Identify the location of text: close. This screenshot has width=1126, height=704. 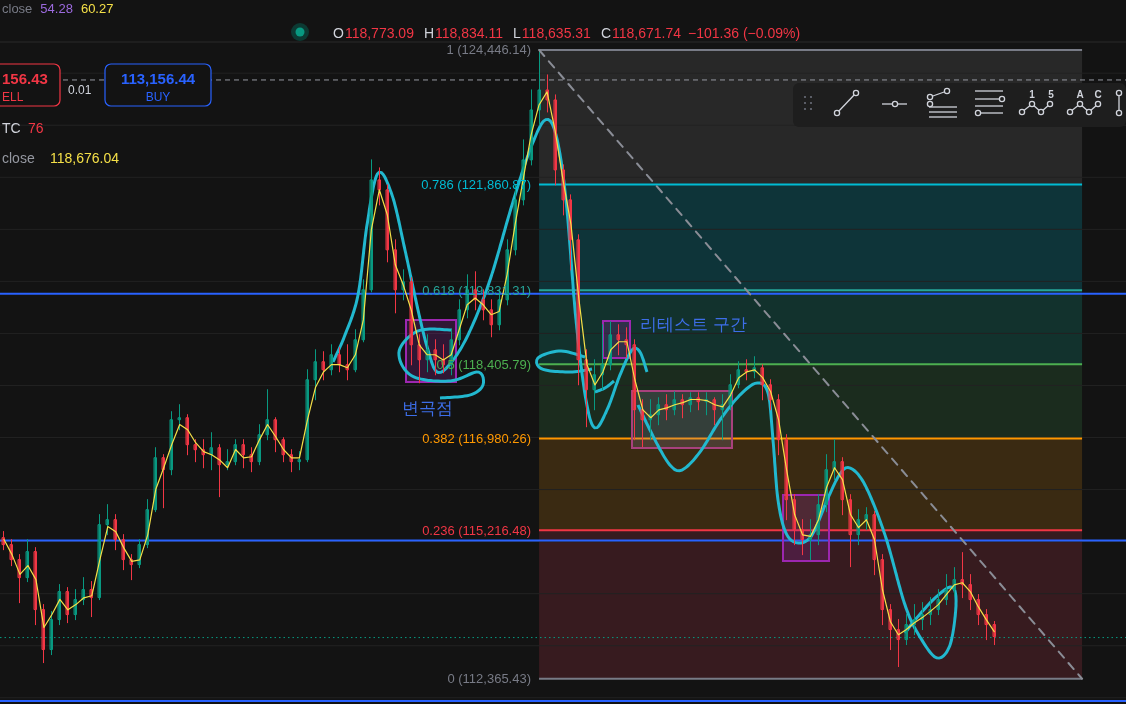
(17, 8).